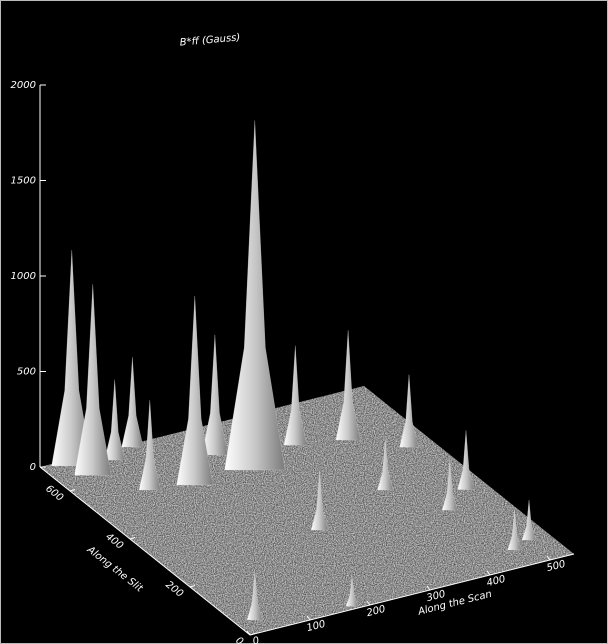 Image resolution: width=608 pixels, height=644 pixels. What do you see at coordinates (412, 594) in the screenshot?
I see `x-axis` at bounding box center [412, 594].